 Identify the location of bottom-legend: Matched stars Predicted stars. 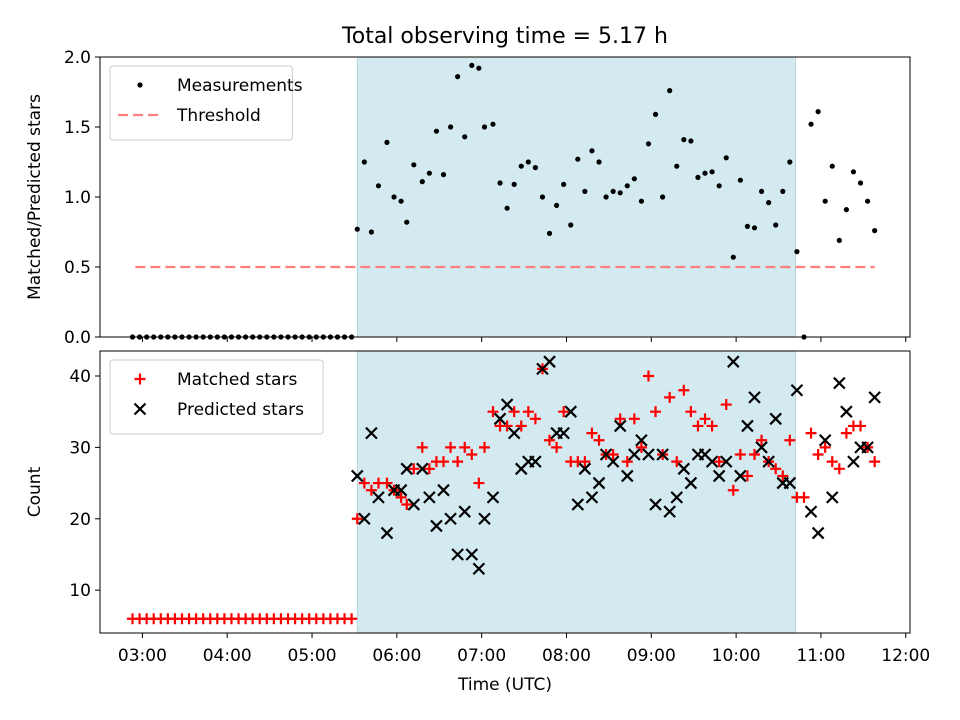
(216, 397).